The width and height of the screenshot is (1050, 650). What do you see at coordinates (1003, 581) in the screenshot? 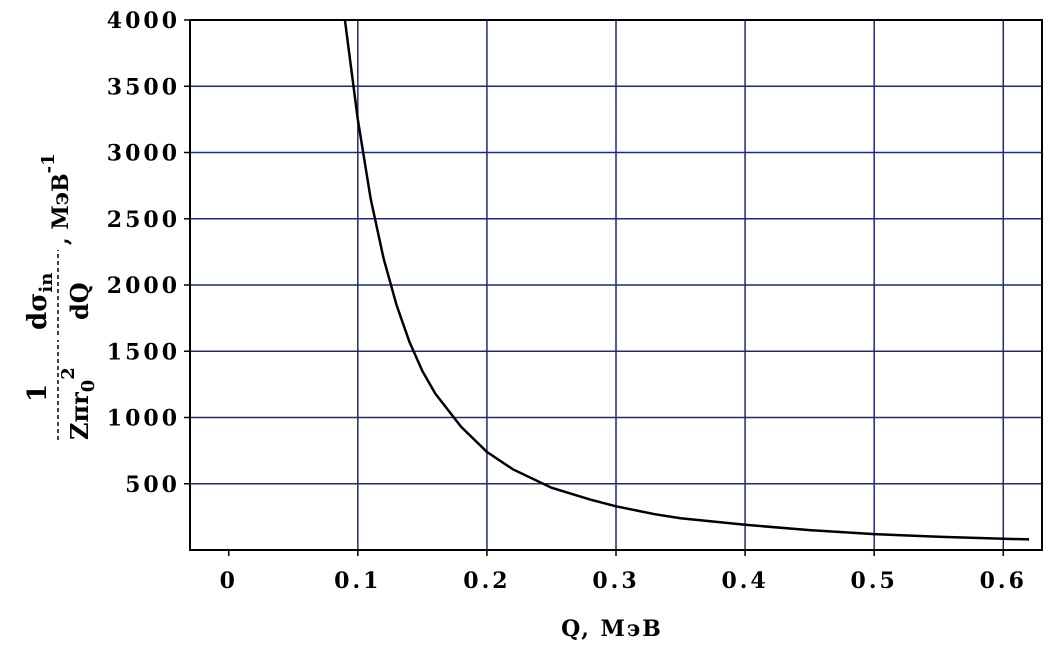
I see `x-tick-label: 0.6` at bounding box center [1003, 581].